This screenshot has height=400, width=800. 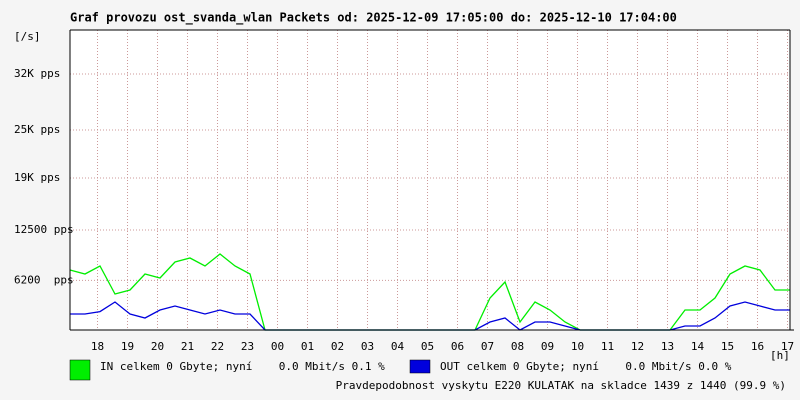 I want to click on x-tick-label: 13, so click(x=667, y=346).